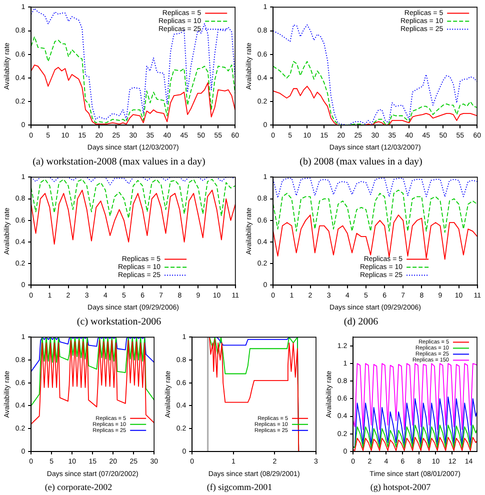 This screenshot has height=495, width=485. What do you see at coordinates (401, 487) in the screenshot?
I see `text: (g) hotspot-2007` at bounding box center [401, 487].